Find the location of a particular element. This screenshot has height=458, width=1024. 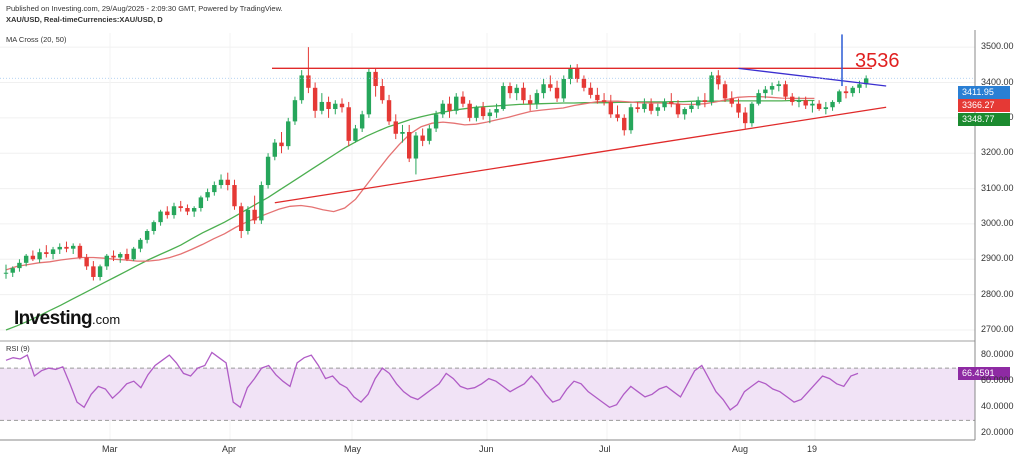

logo-name: Investing is located at coordinates (53, 318).